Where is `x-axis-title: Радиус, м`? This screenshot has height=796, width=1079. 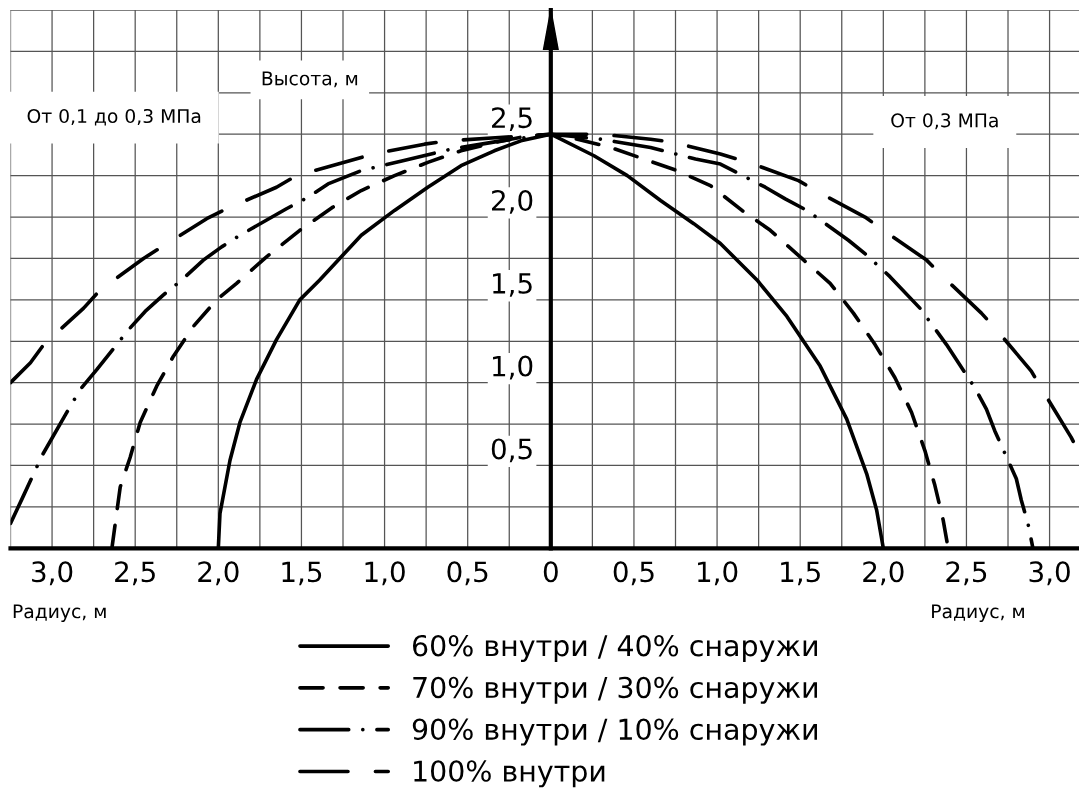
x-axis-title: Радиус, м is located at coordinates (59, 613).